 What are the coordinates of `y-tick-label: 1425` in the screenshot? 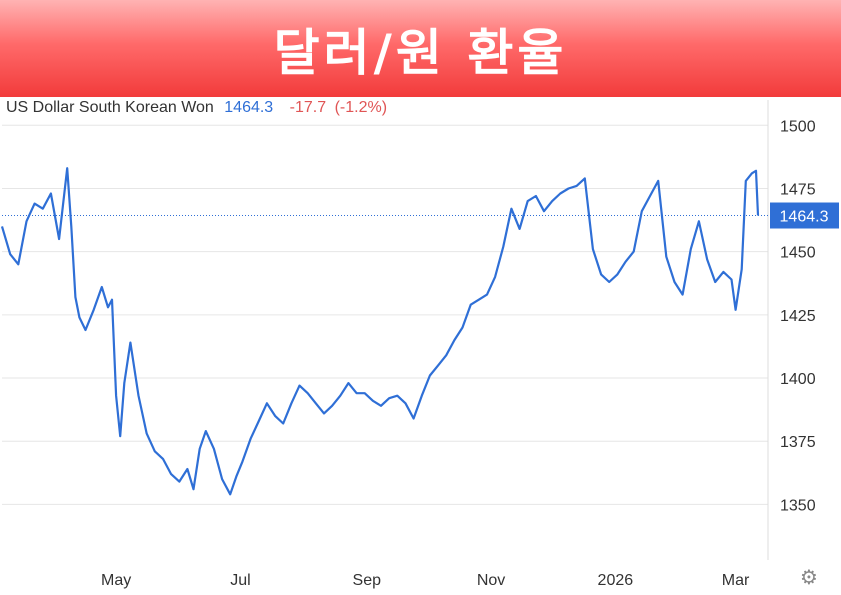 It's located at (798, 316).